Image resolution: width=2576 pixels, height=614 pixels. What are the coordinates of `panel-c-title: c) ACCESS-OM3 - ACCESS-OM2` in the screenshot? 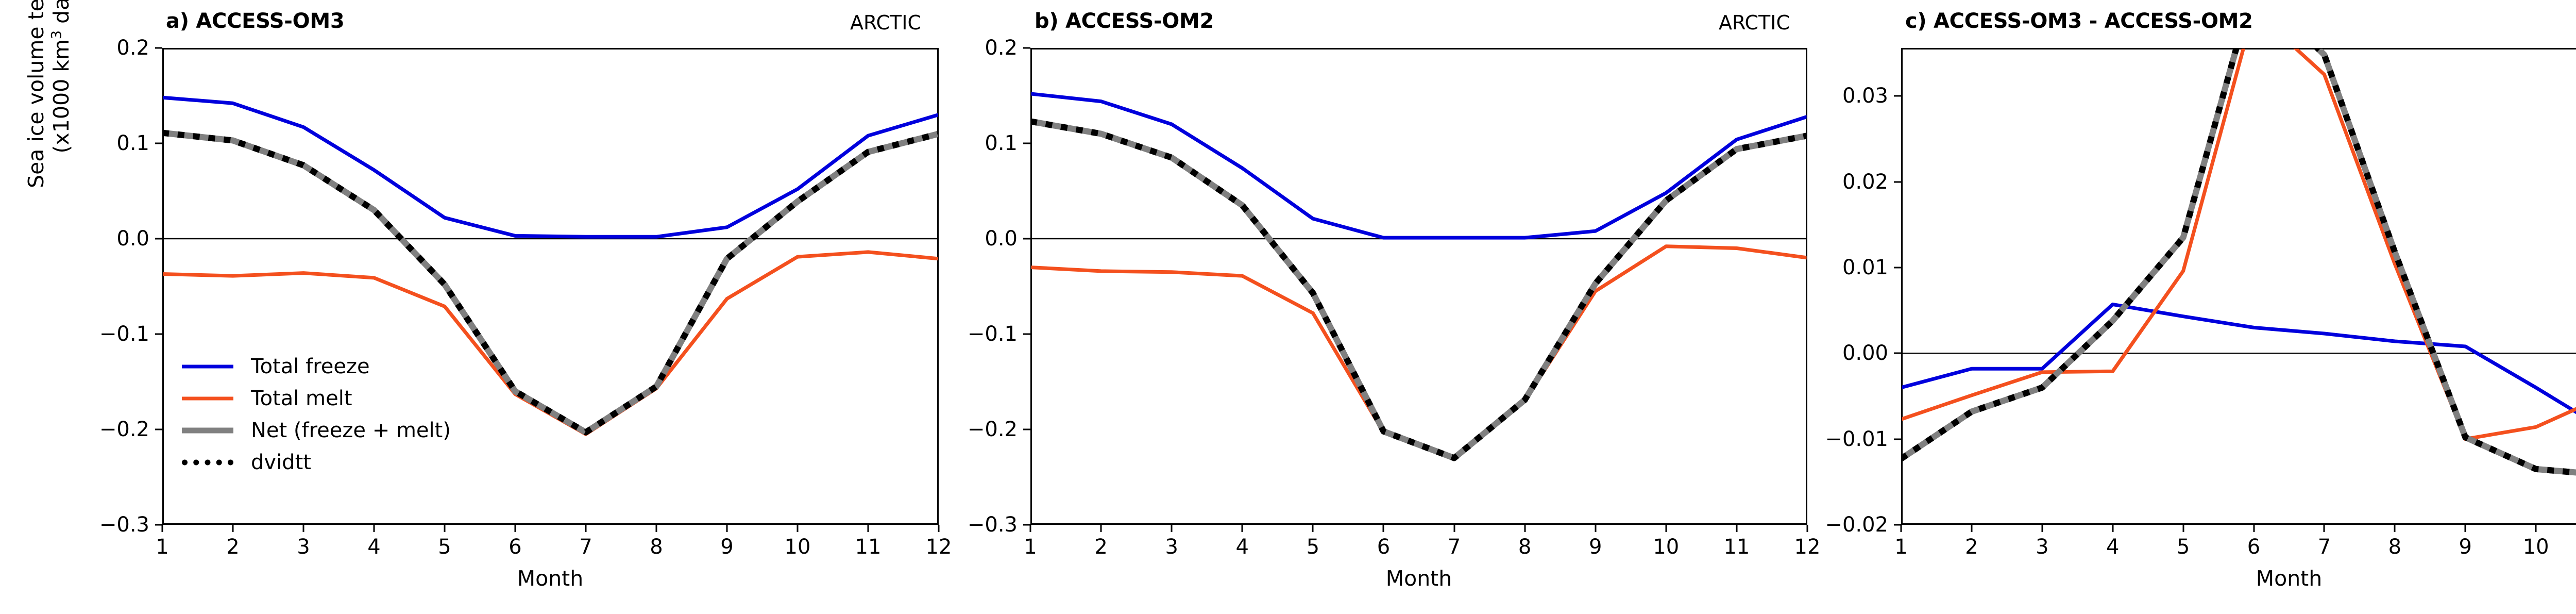 It's located at (2079, 21).